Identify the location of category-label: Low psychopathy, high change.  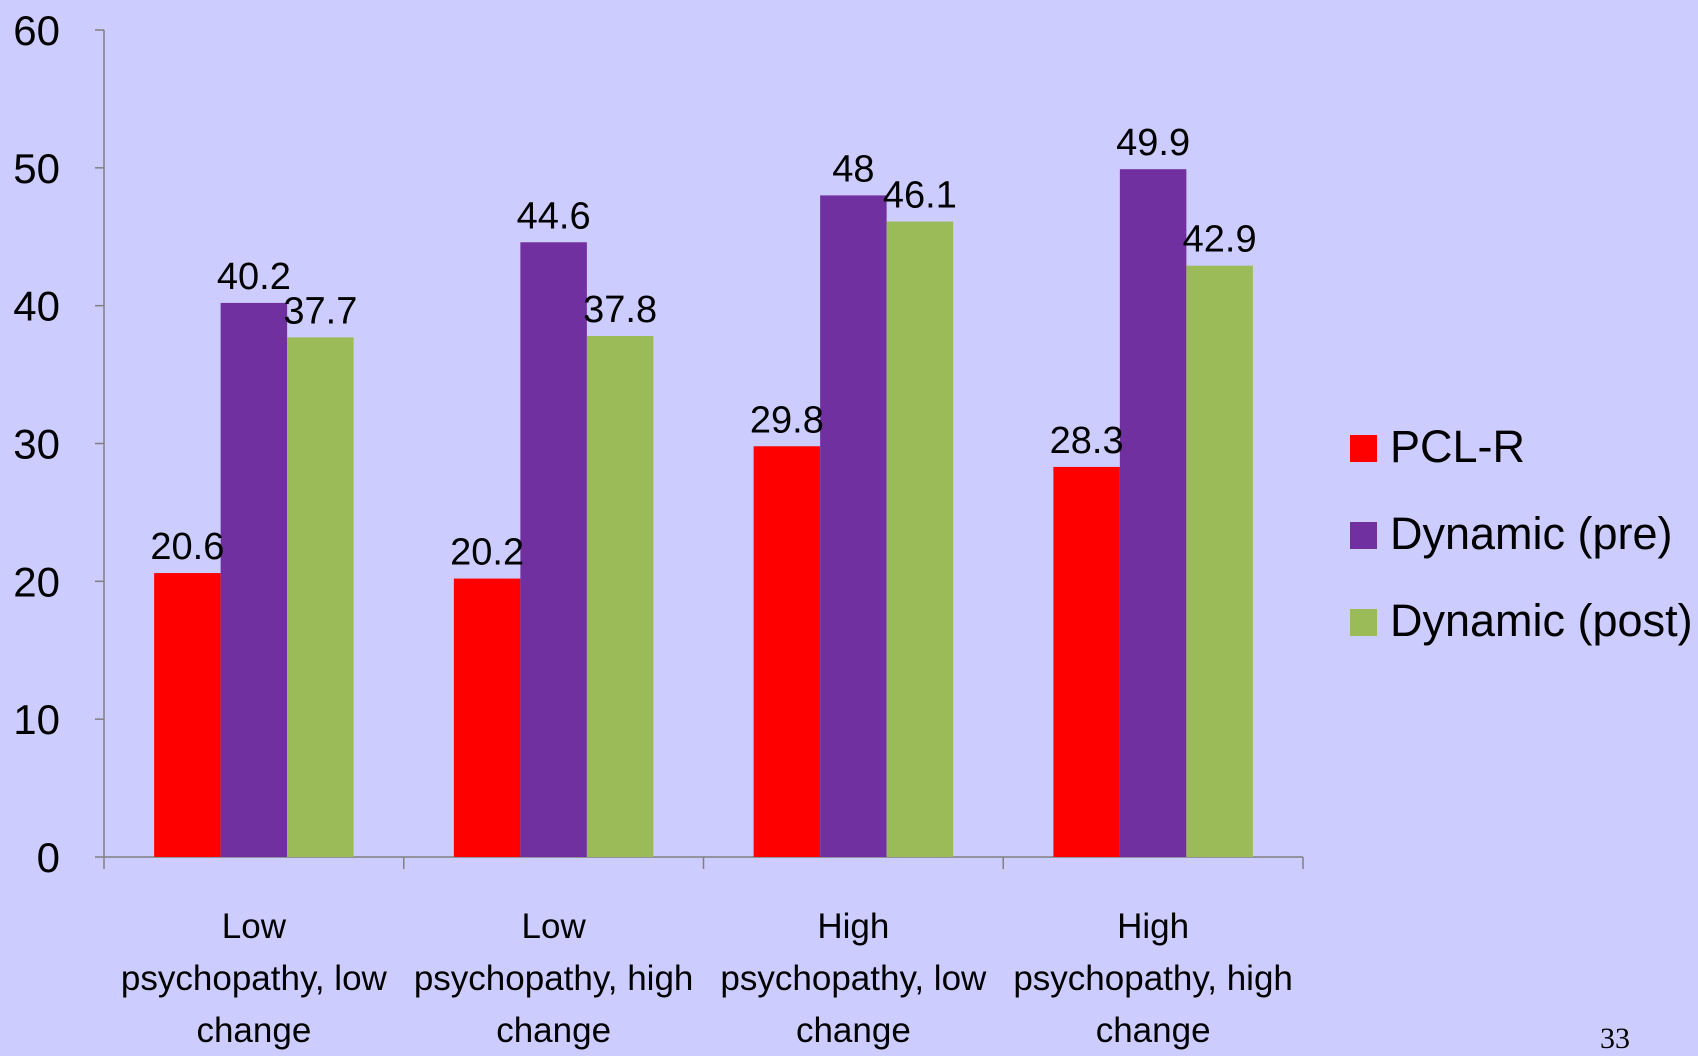
(554, 978).